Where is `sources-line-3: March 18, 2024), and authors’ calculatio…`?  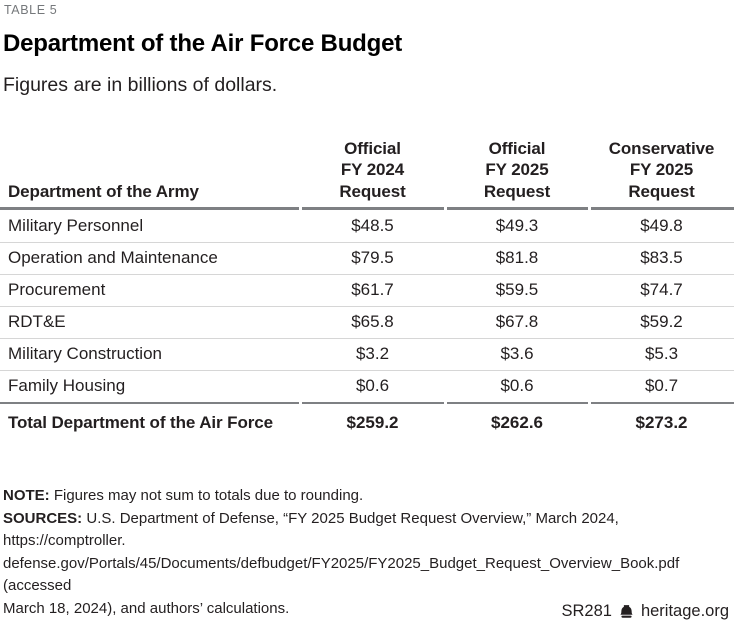
sources-line-3: March 18, 2024), and authors’ calculatio… is located at coordinates (146, 608).